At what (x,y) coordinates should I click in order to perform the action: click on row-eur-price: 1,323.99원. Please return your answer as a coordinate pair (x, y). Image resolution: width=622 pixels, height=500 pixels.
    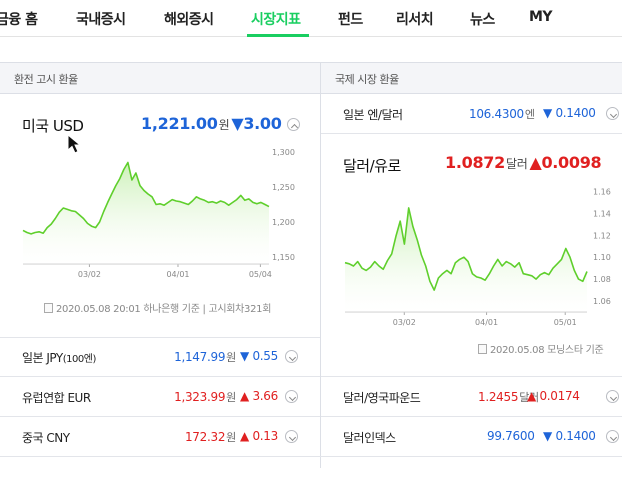
    Looking at the image, I should click on (205, 397).